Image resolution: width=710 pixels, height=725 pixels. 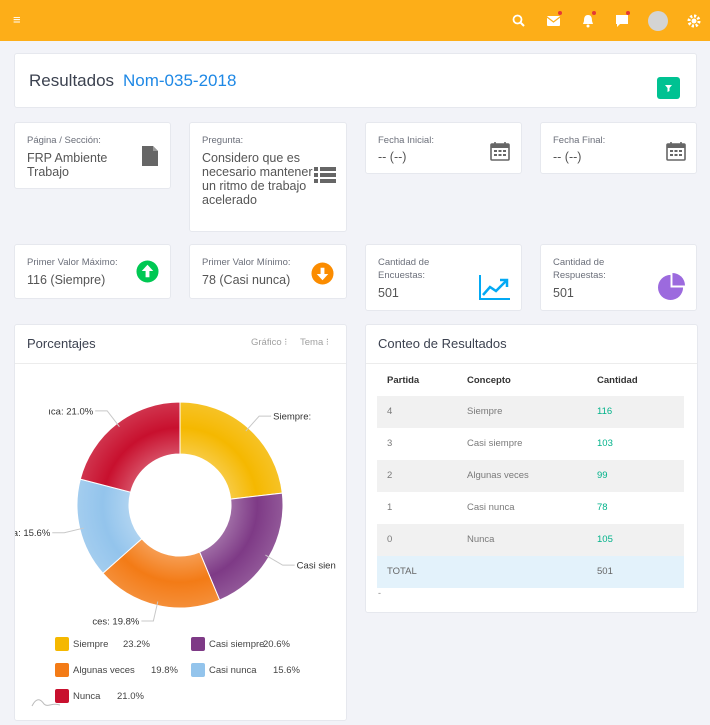 I want to click on cell-cantidad: 116, so click(x=605, y=411).